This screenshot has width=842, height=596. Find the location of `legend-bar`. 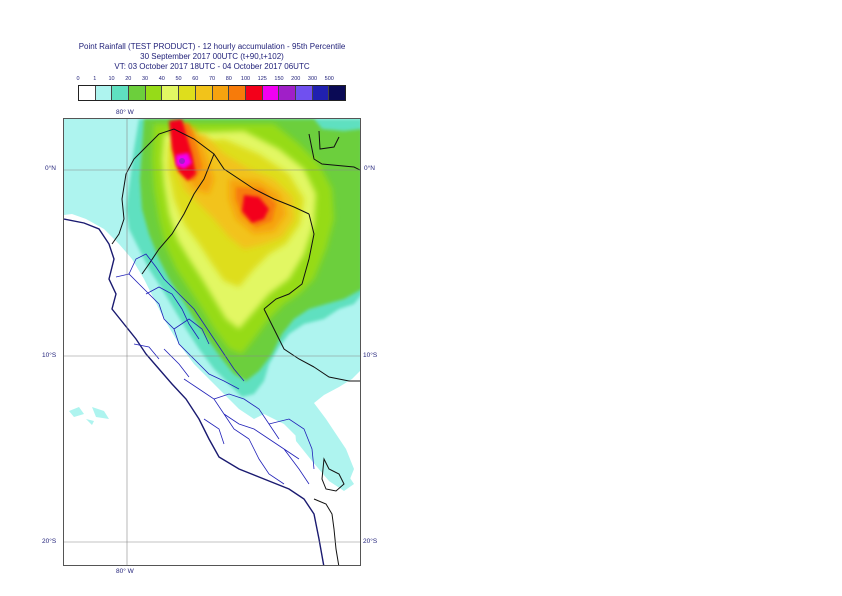

legend-bar is located at coordinates (212, 93).